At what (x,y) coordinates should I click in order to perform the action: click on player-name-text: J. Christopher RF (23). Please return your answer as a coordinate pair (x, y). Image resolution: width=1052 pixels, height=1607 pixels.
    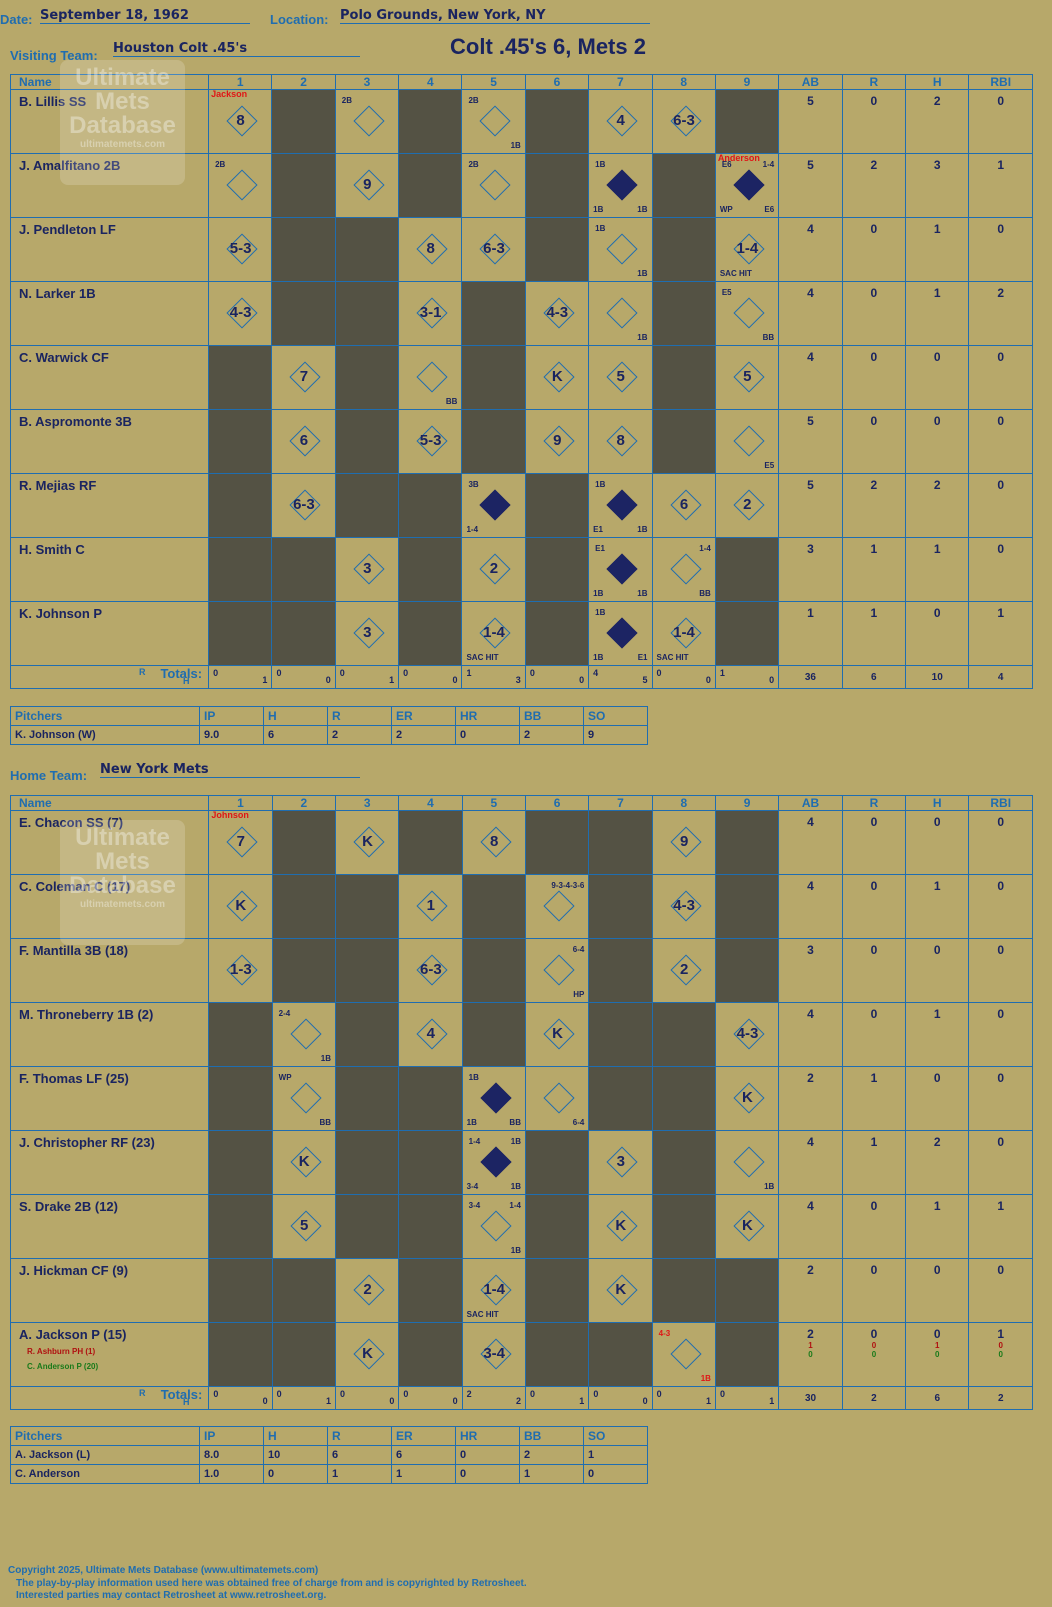
    Looking at the image, I should click on (87, 1142).